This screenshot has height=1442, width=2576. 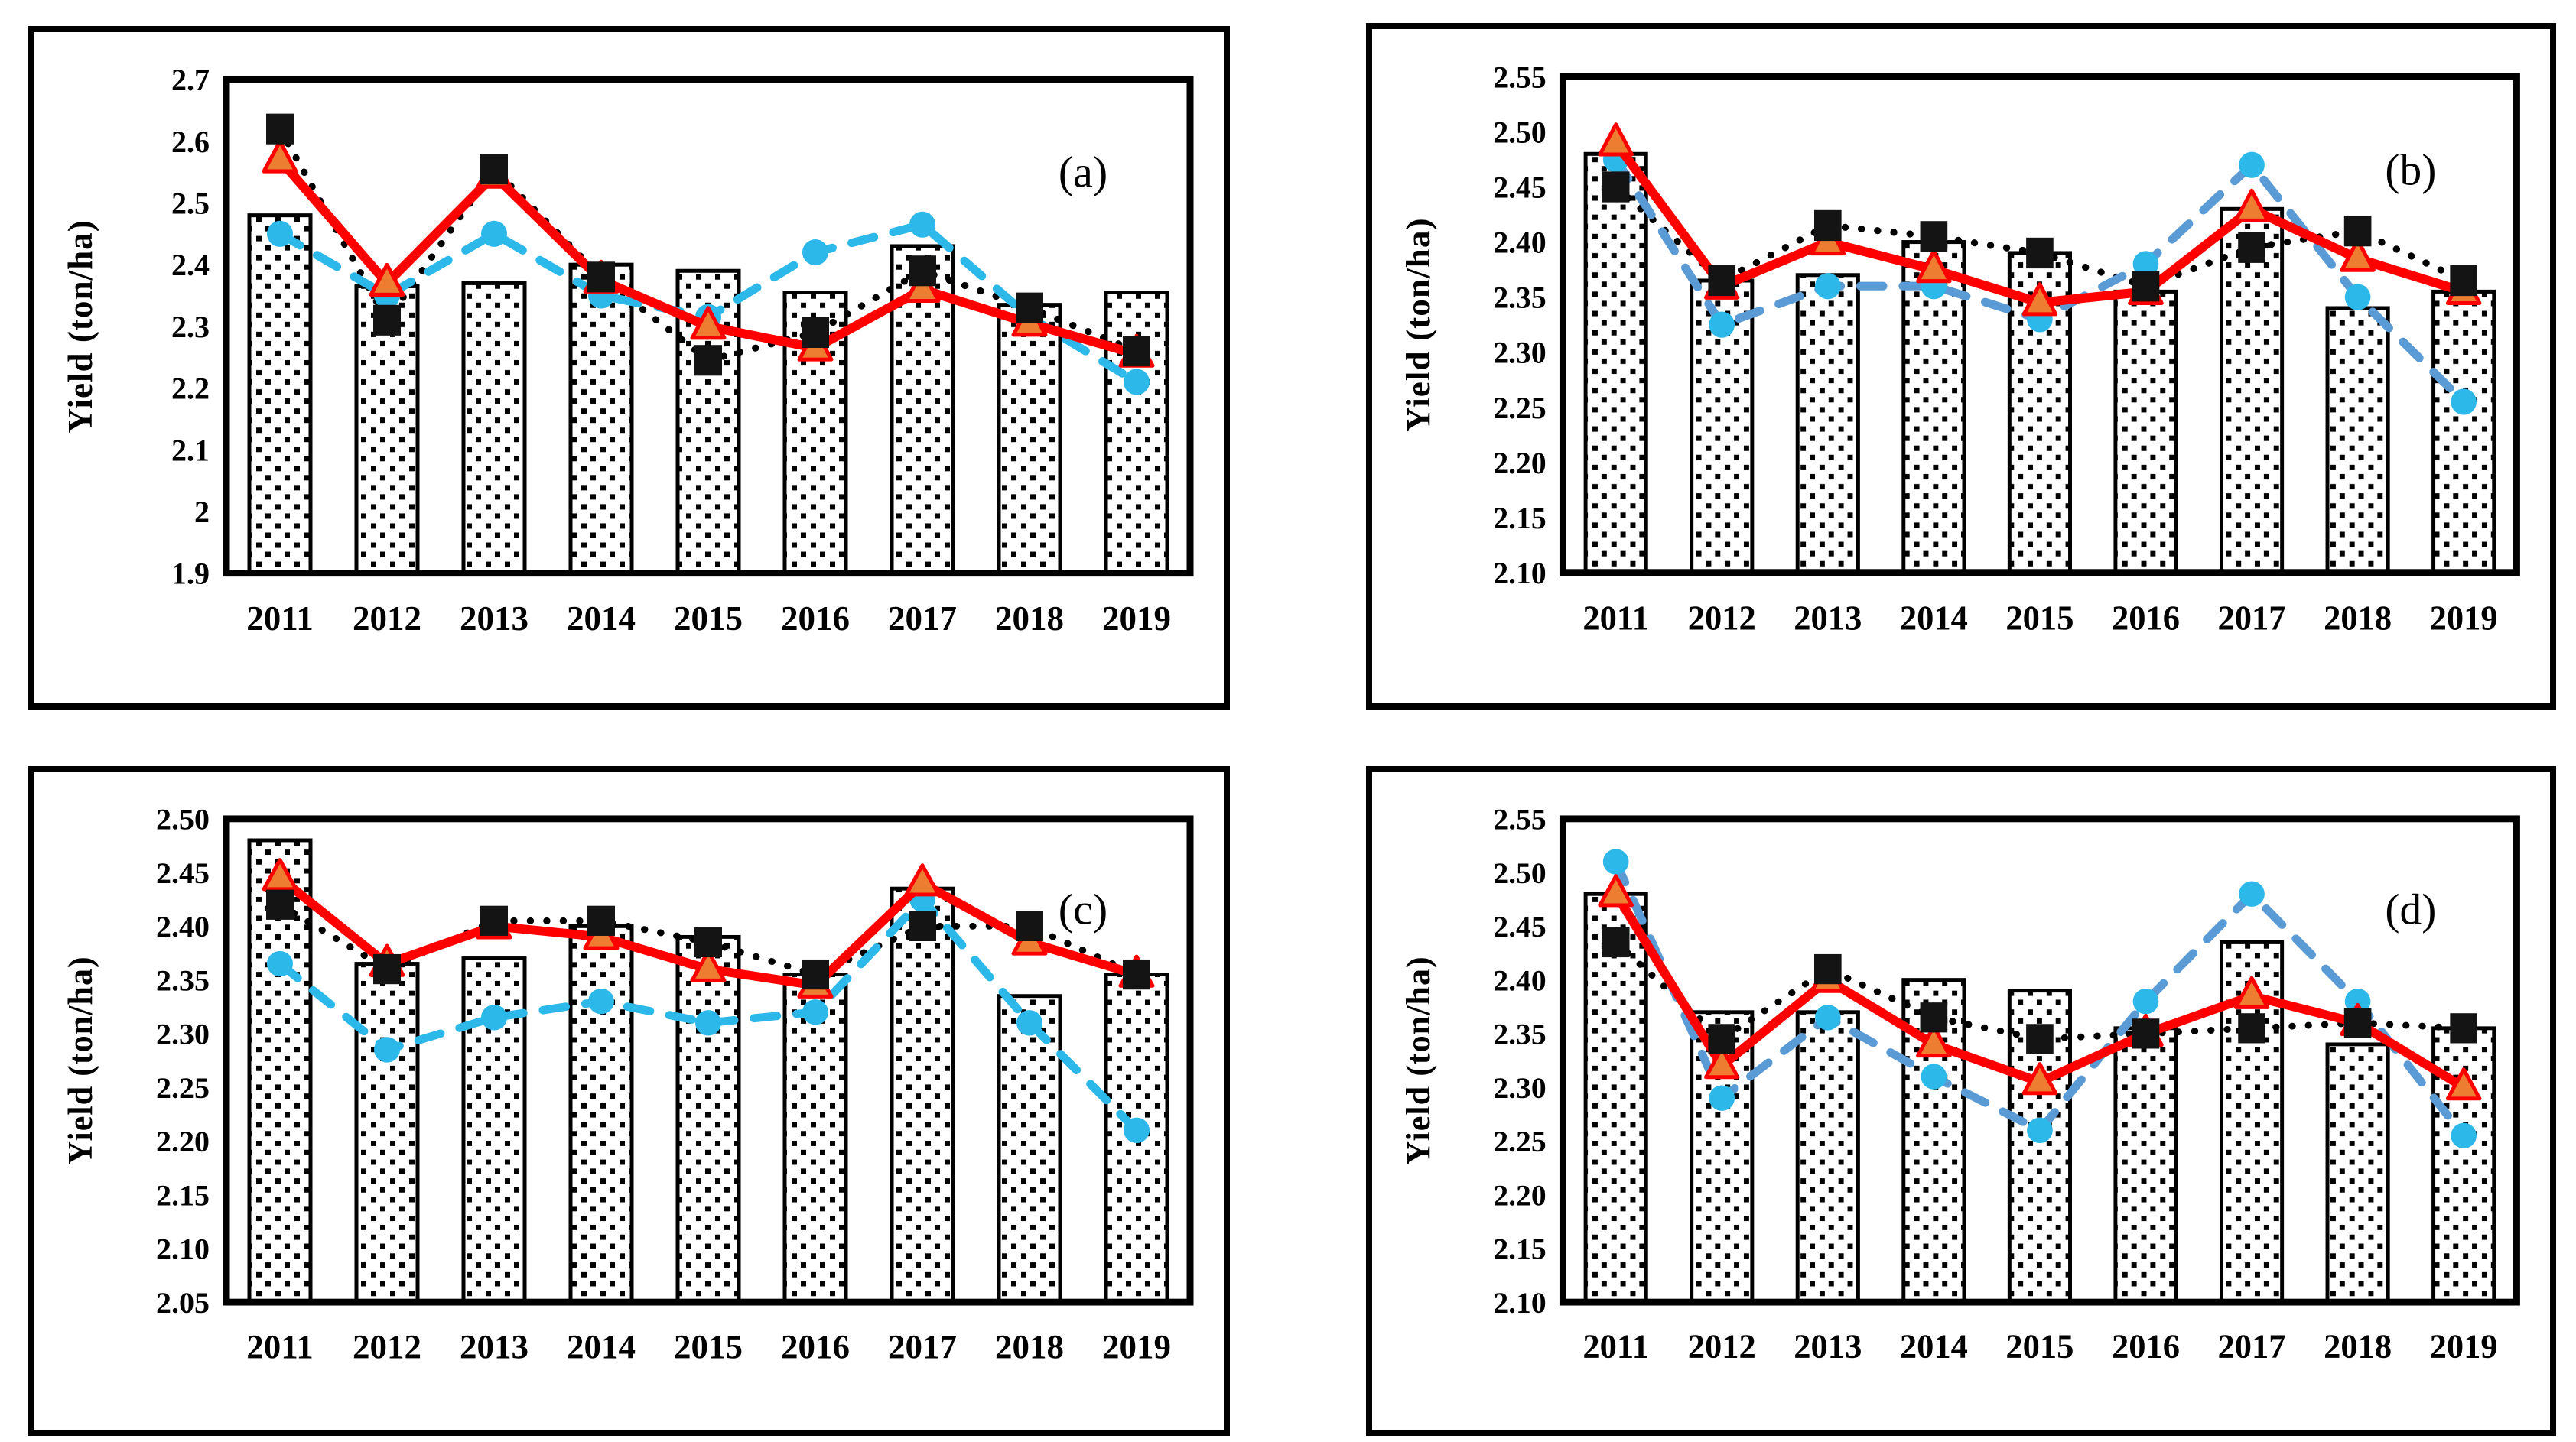 I want to click on y-tick-label: 1.9, so click(x=190, y=574).